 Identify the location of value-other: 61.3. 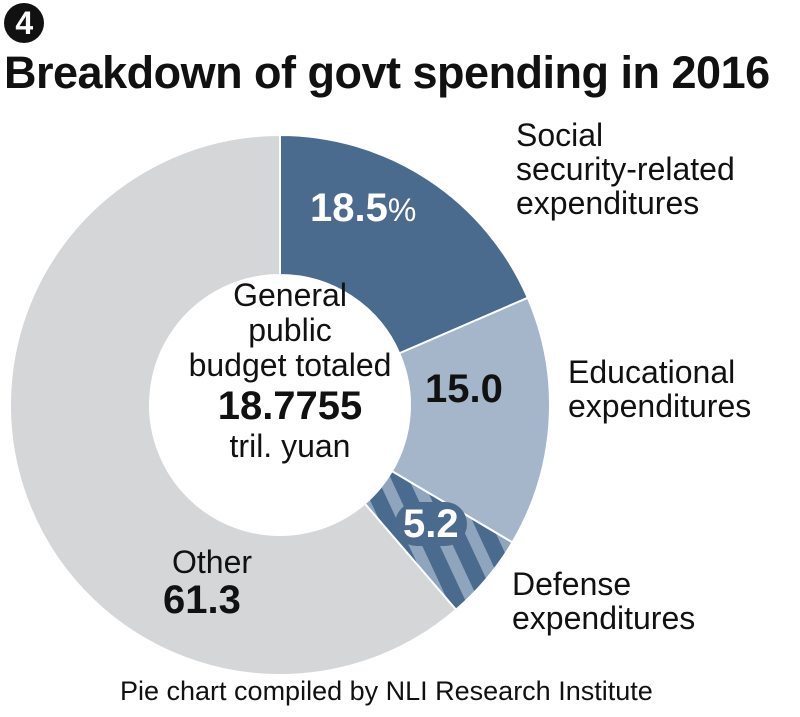
(202, 600).